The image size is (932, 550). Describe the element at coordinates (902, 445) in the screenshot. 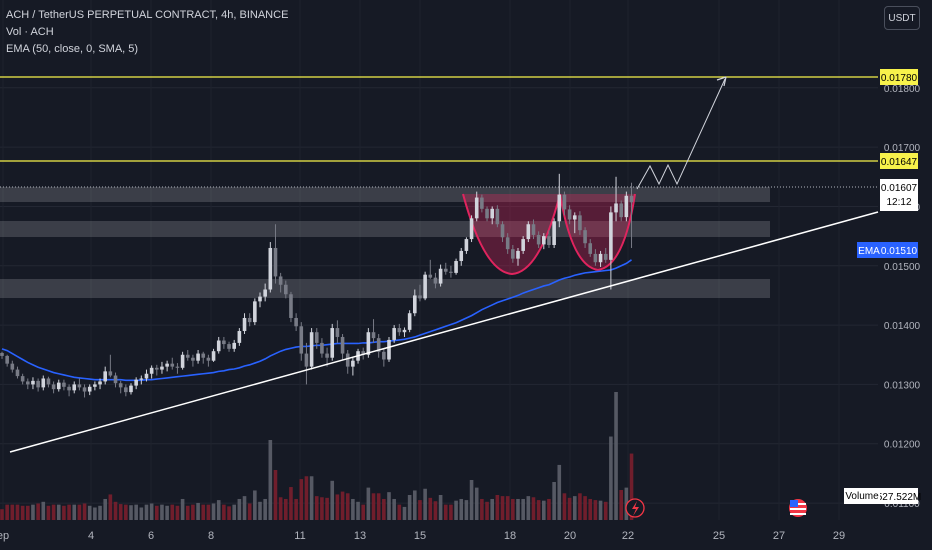

I see `y-tick-label: 0.01200` at that location.